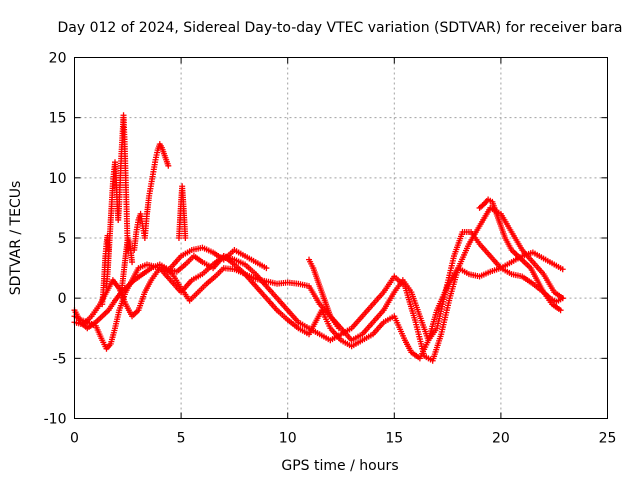 This screenshot has height=480, width=640. What do you see at coordinates (501, 439) in the screenshot?
I see `x-tick-label: 20` at bounding box center [501, 439].